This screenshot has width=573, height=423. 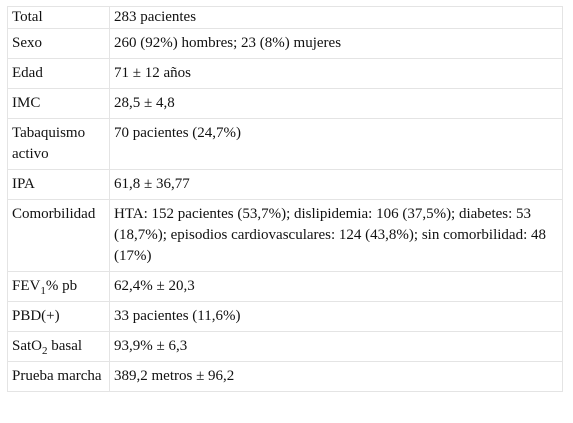 I want to click on row-label: Tabaquismo activo, so click(x=58, y=144).